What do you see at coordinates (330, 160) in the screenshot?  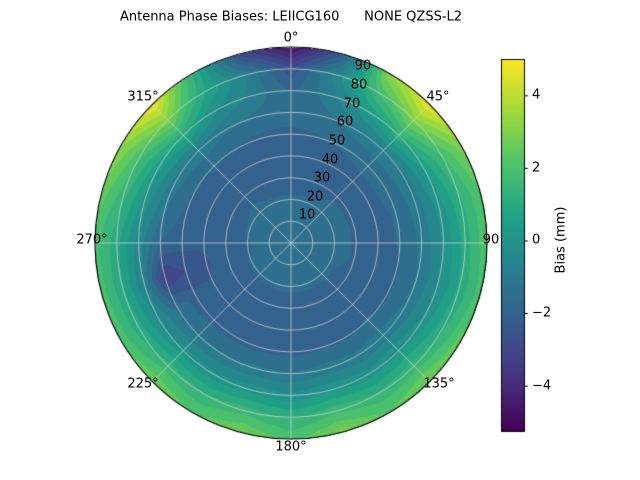 I see `r-tick-40: 40` at bounding box center [330, 160].